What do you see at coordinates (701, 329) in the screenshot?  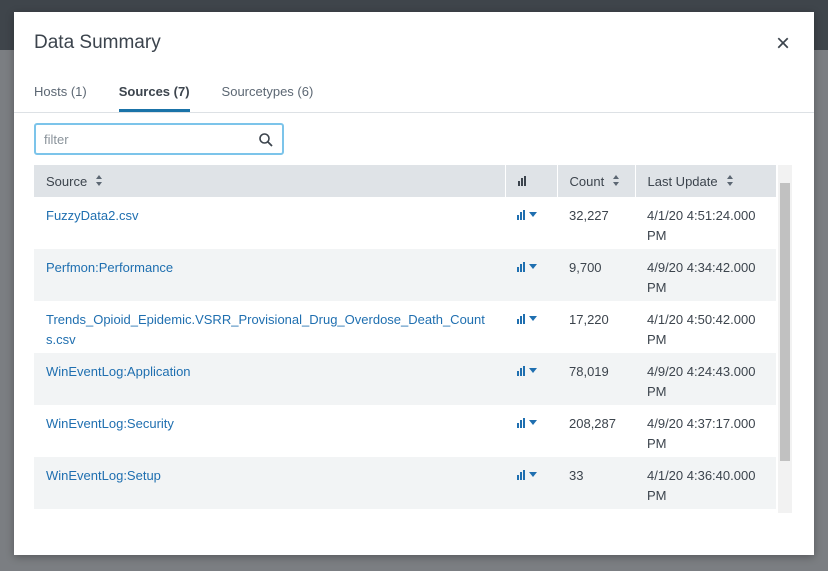 I see `last-update-cell: 4/1/20 4:50:42.000 PM` at bounding box center [701, 329].